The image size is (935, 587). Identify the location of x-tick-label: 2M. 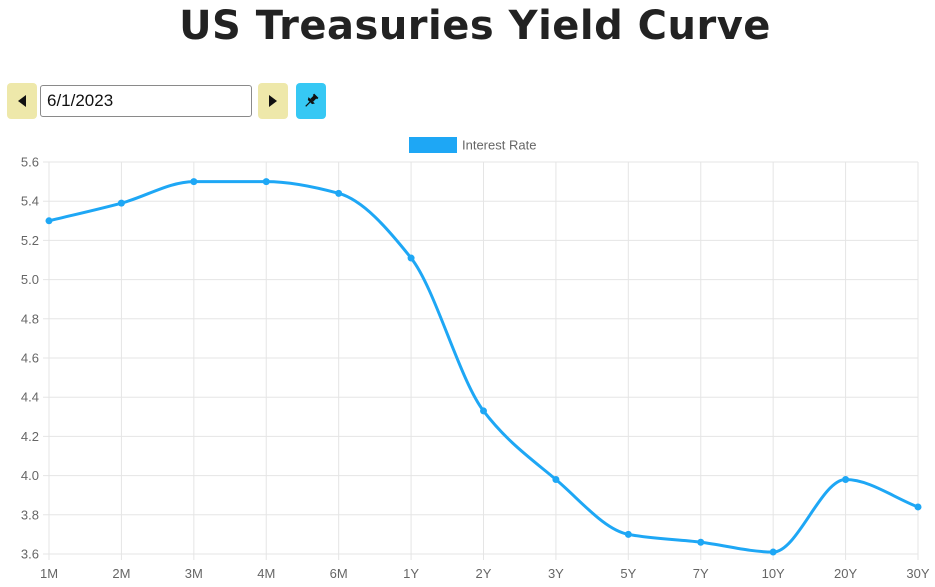
(121, 573).